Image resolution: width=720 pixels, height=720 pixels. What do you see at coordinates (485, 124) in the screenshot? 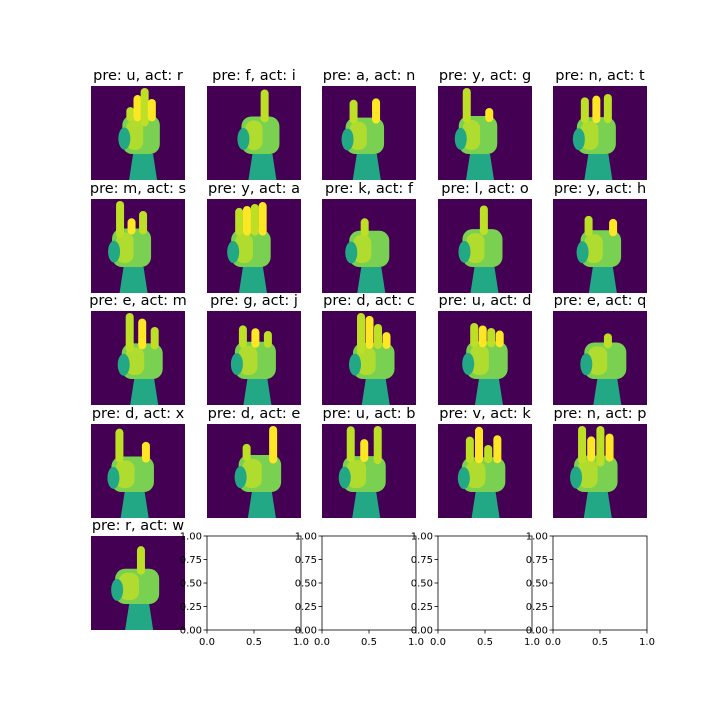
I see `image-panel: pre: y, act: g` at bounding box center [485, 124].